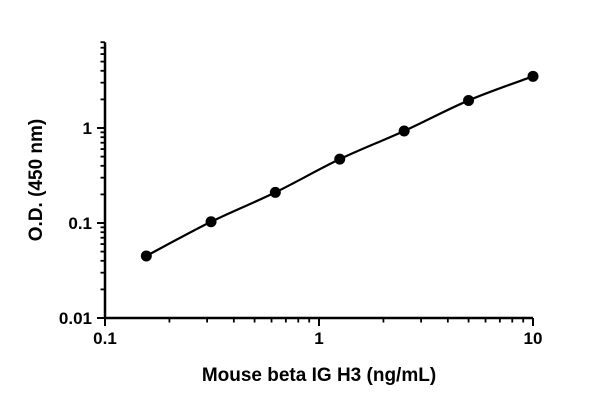 The width and height of the screenshot is (600, 409). I want to click on y-tick-label: 0.1, so click(80, 223).